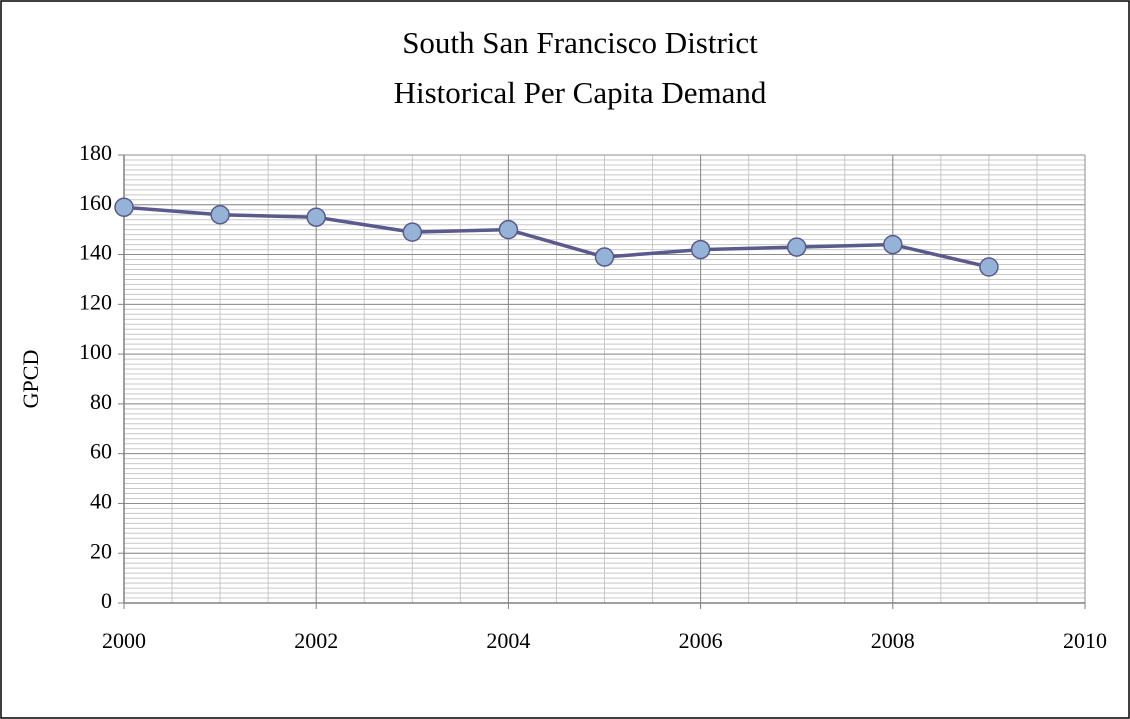  Describe the element at coordinates (701, 640) in the screenshot. I see `x-tick-label: 2006` at that location.